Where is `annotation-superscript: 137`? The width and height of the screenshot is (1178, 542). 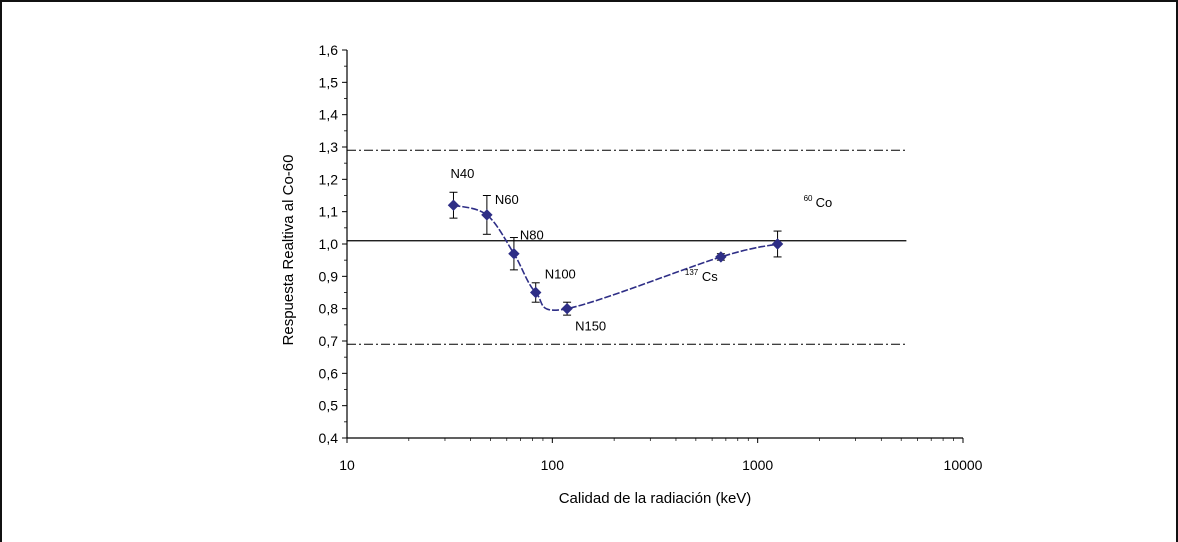 annotation-superscript: 137 is located at coordinates (692, 272).